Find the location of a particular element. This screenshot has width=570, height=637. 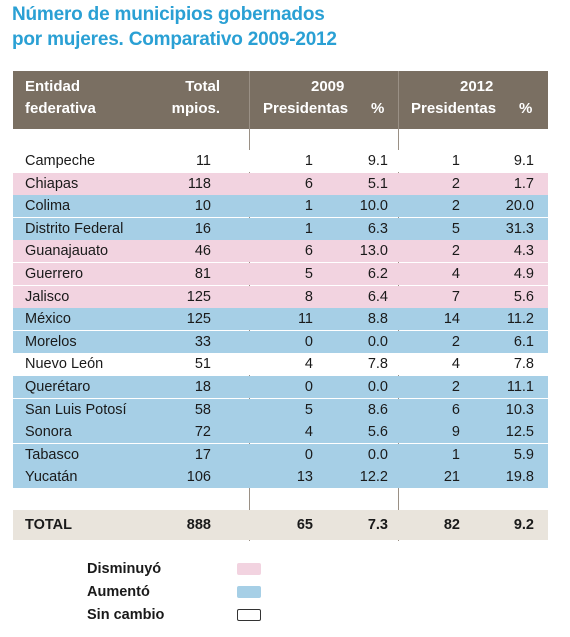

cell-pct-2009: 5.6 is located at coordinates (377, 432).